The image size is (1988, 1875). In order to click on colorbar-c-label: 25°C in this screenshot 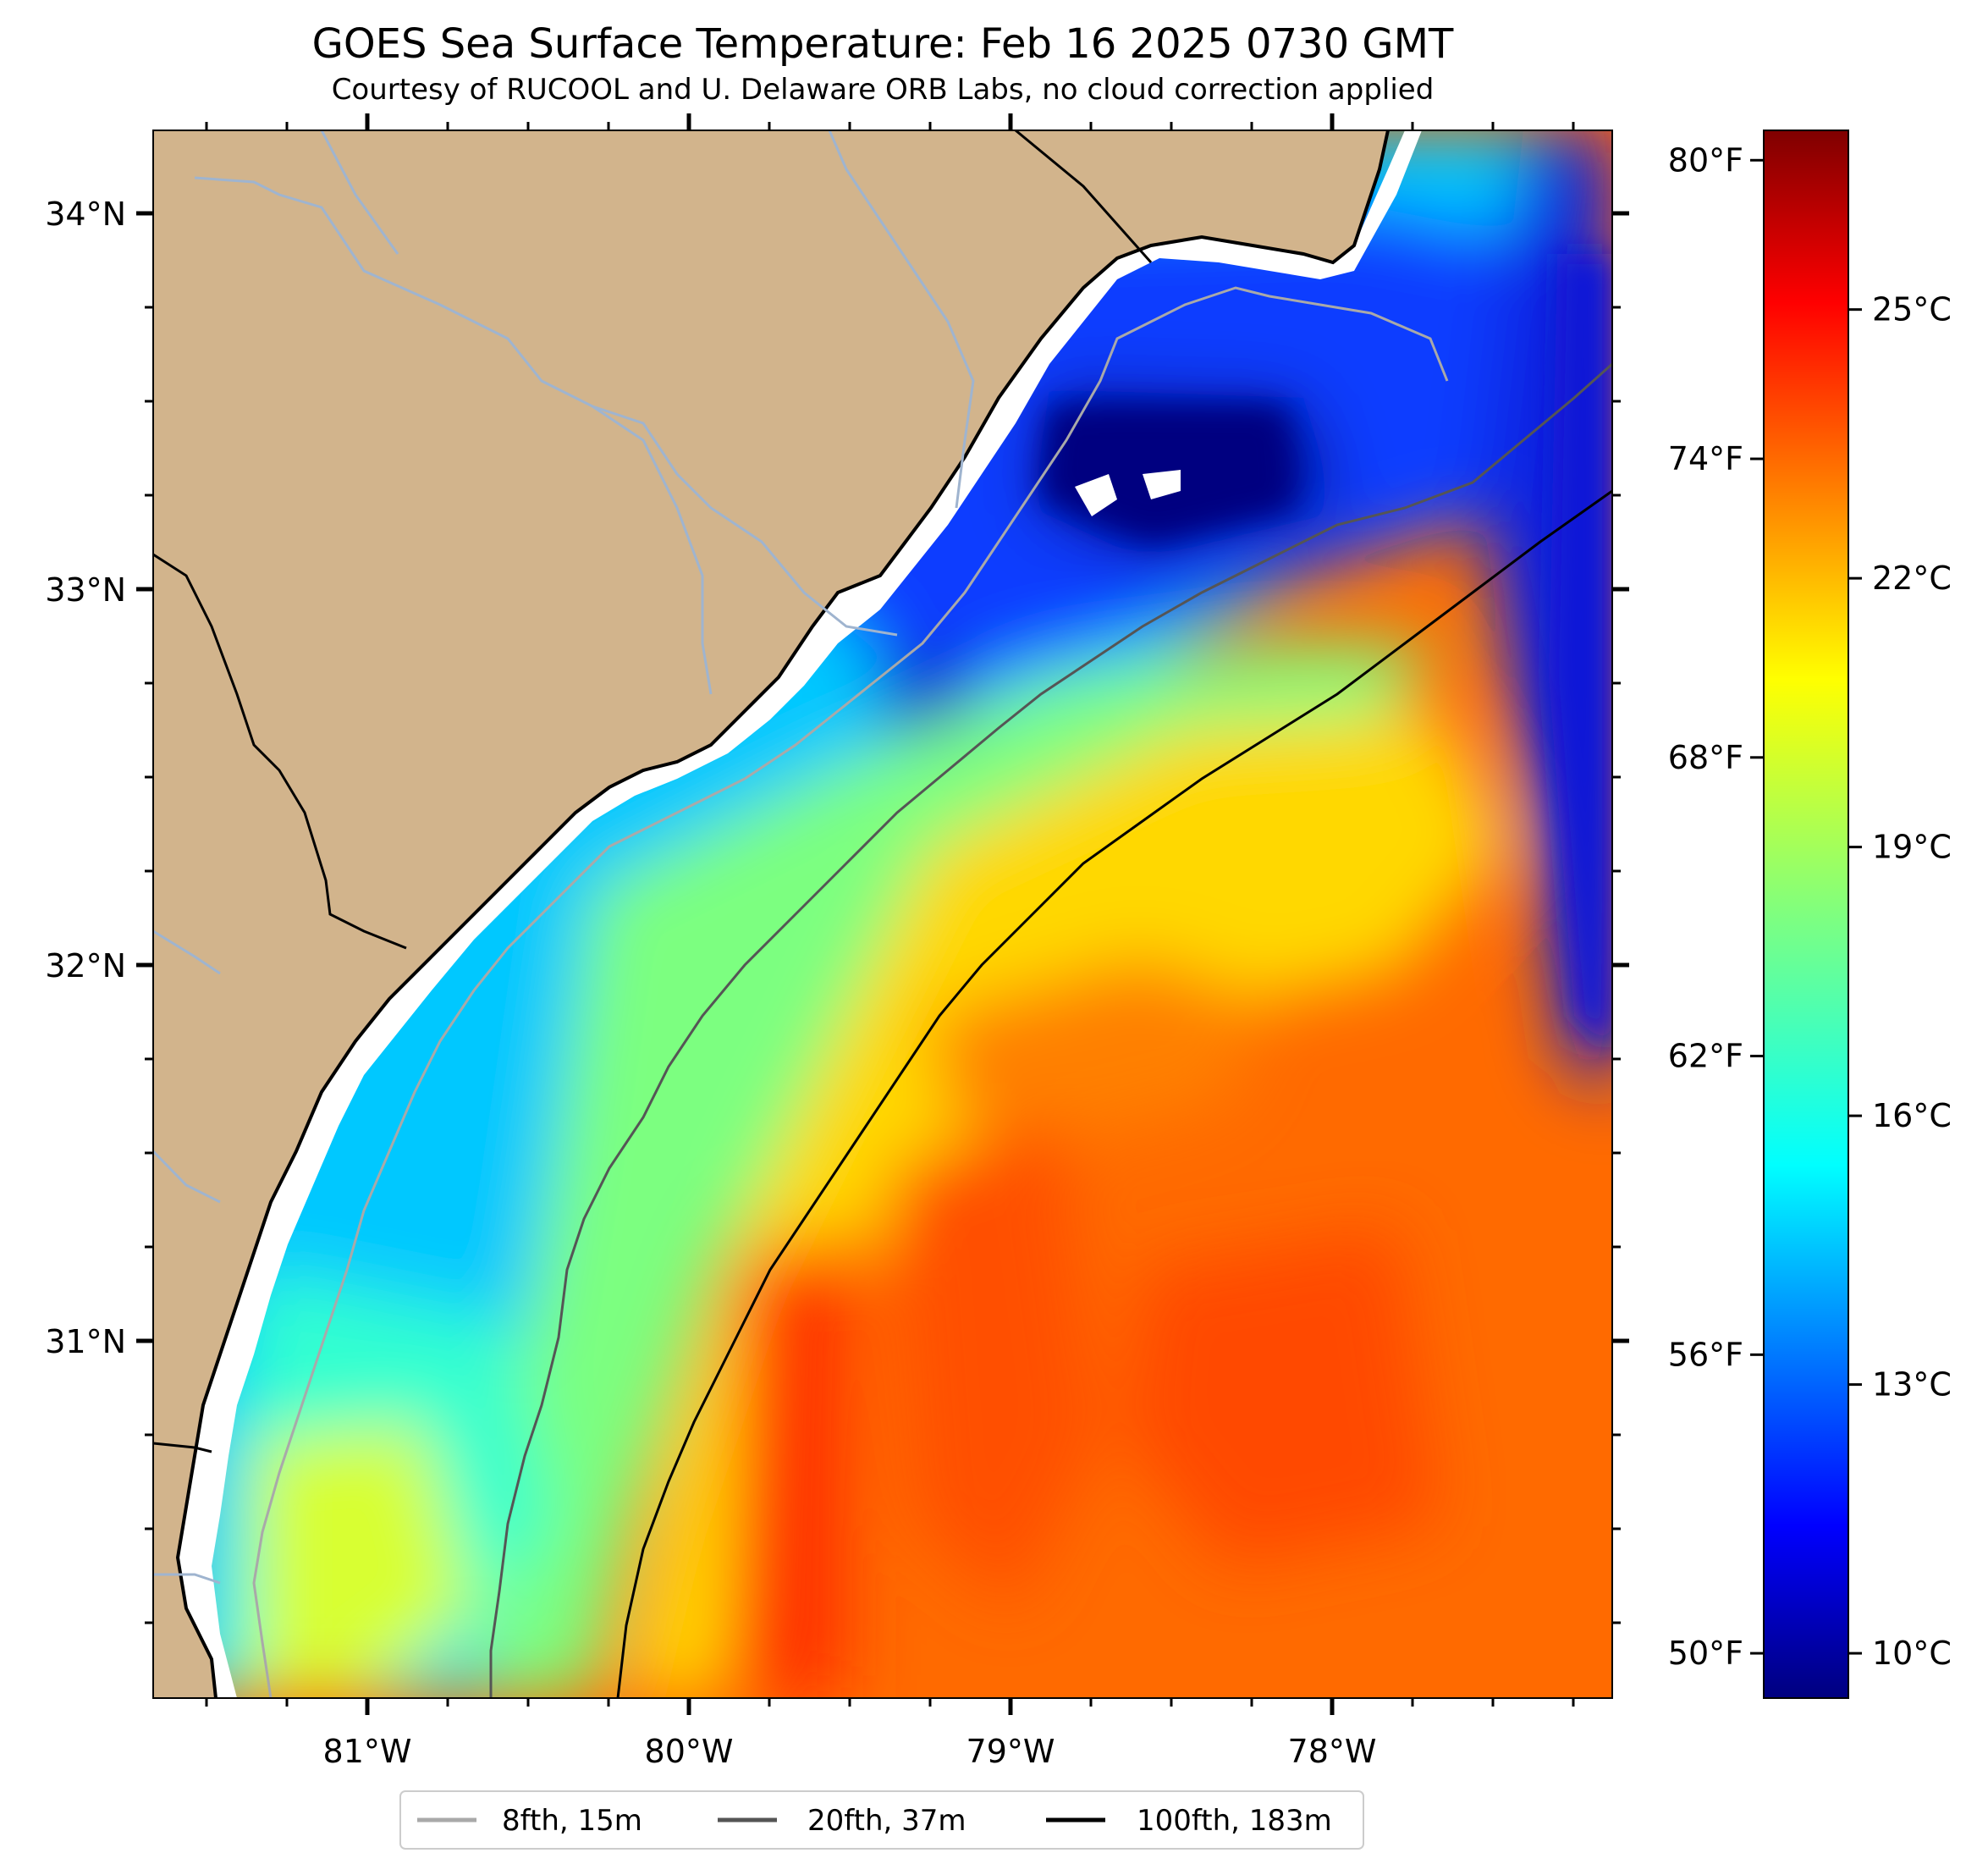, I will do `click(1912, 309)`.